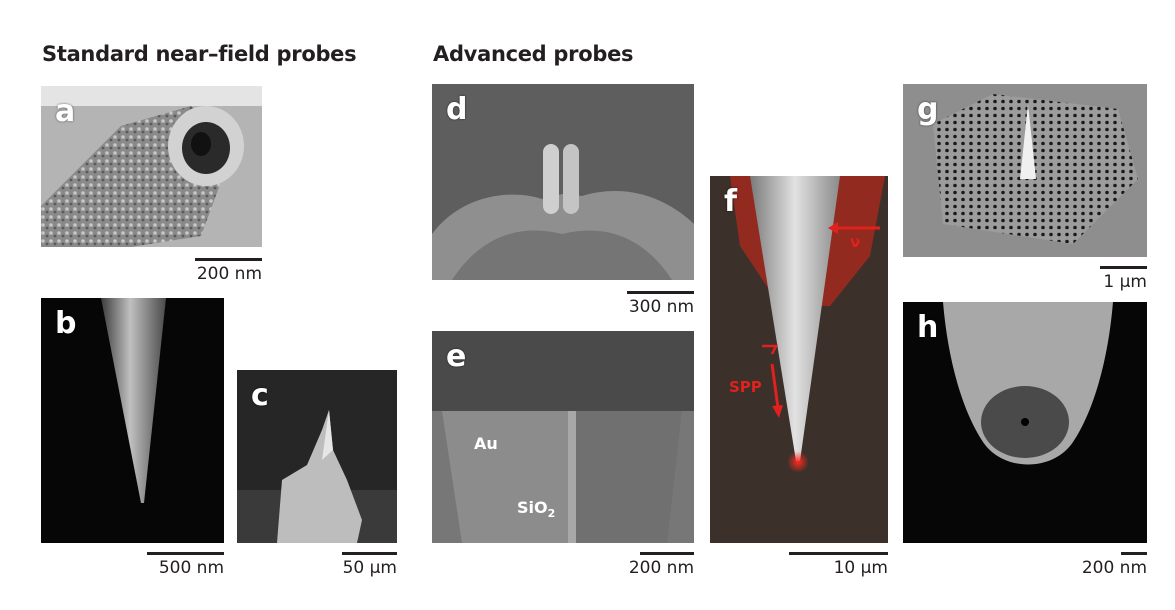 Image resolution: width=1175 pixels, height=610 pixels. What do you see at coordinates (745, 387) in the screenshot?
I see `panel-f-spp-label: SPP` at bounding box center [745, 387].